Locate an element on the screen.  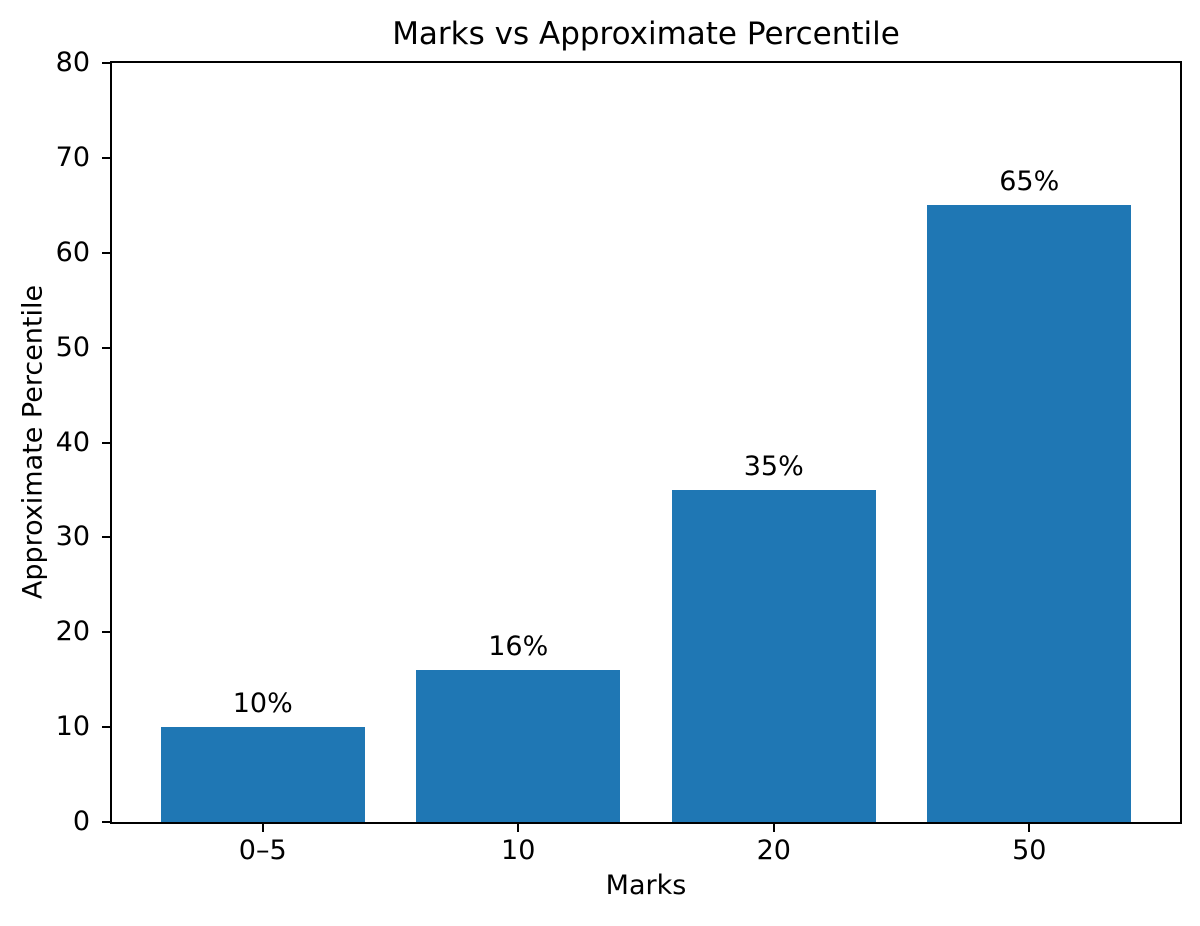
y-tick-label: 70 is located at coordinates (72, 157).